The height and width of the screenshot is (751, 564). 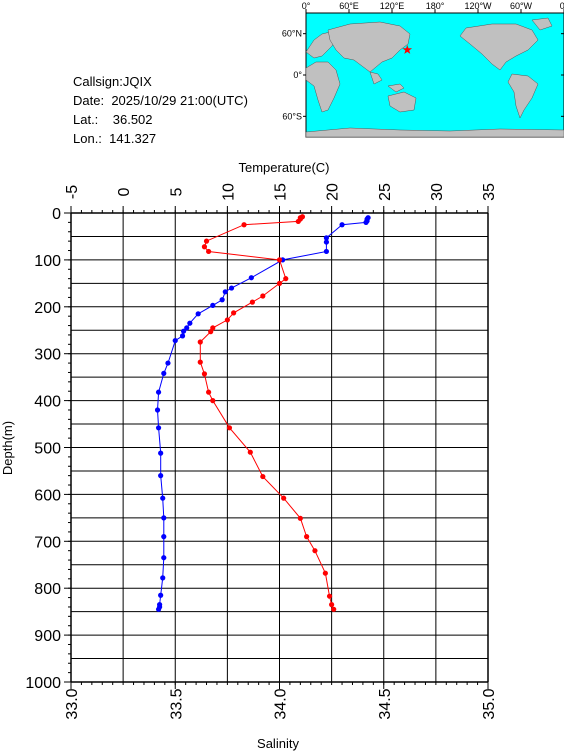 What do you see at coordinates (47, 636) in the screenshot?
I see `depth-tick-label: 900` at bounding box center [47, 636].